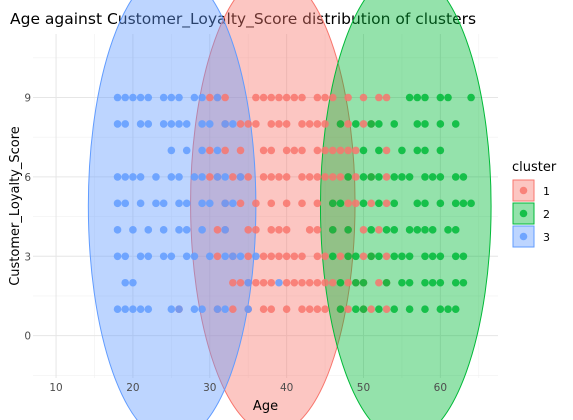 The width and height of the screenshot is (573, 420). Describe the element at coordinates (27, 337) in the screenshot. I see `y-tick-label: 0` at that location.